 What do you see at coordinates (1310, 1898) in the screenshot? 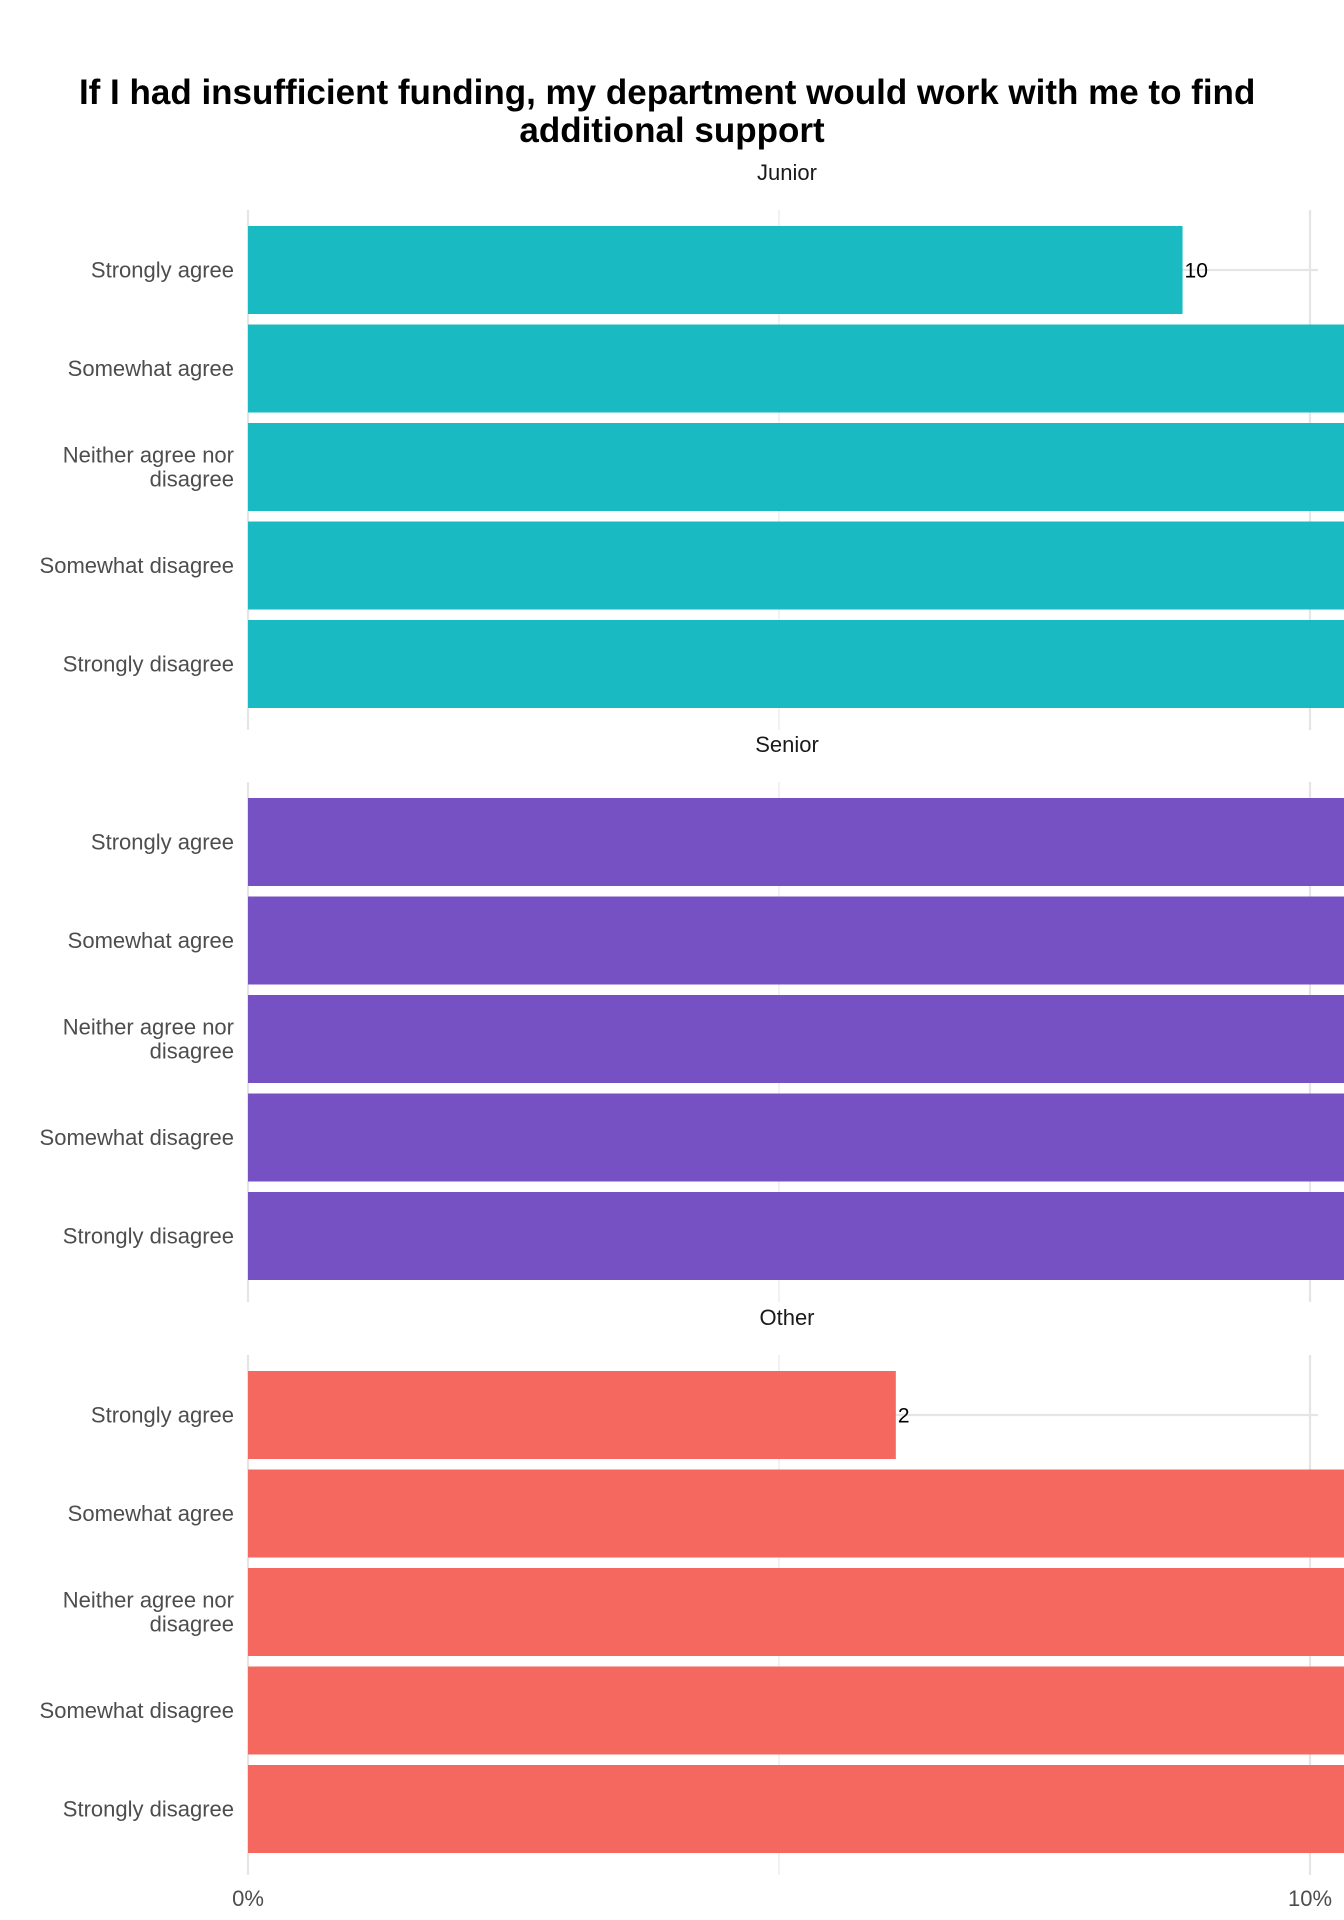
I see `x-tick-label: 10%` at bounding box center [1310, 1898].